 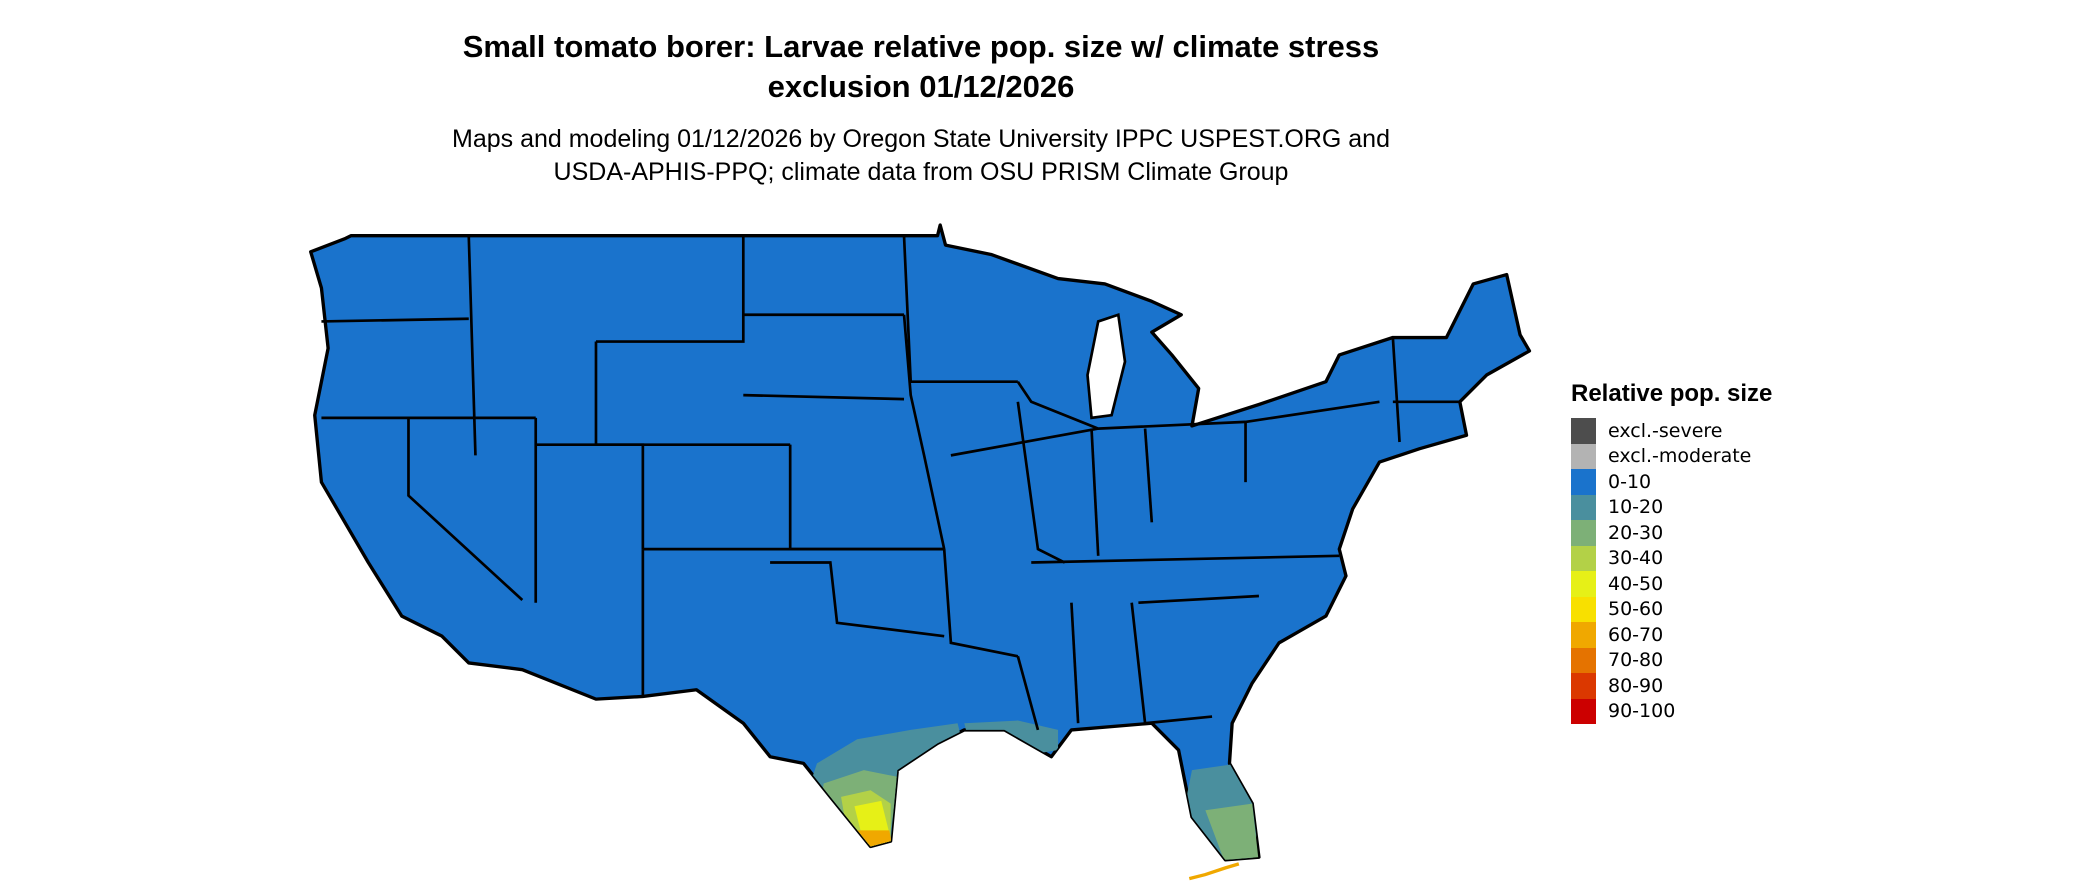 What do you see at coordinates (1672, 393) in the screenshot?
I see `legend-title: Relative pop. size` at bounding box center [1672, 393].